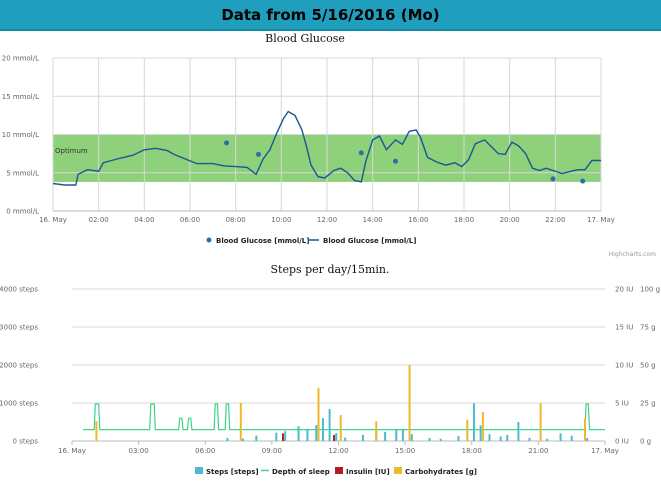  I want to click on y-tick-label-insulin: 5 IU, so click(622, 404).